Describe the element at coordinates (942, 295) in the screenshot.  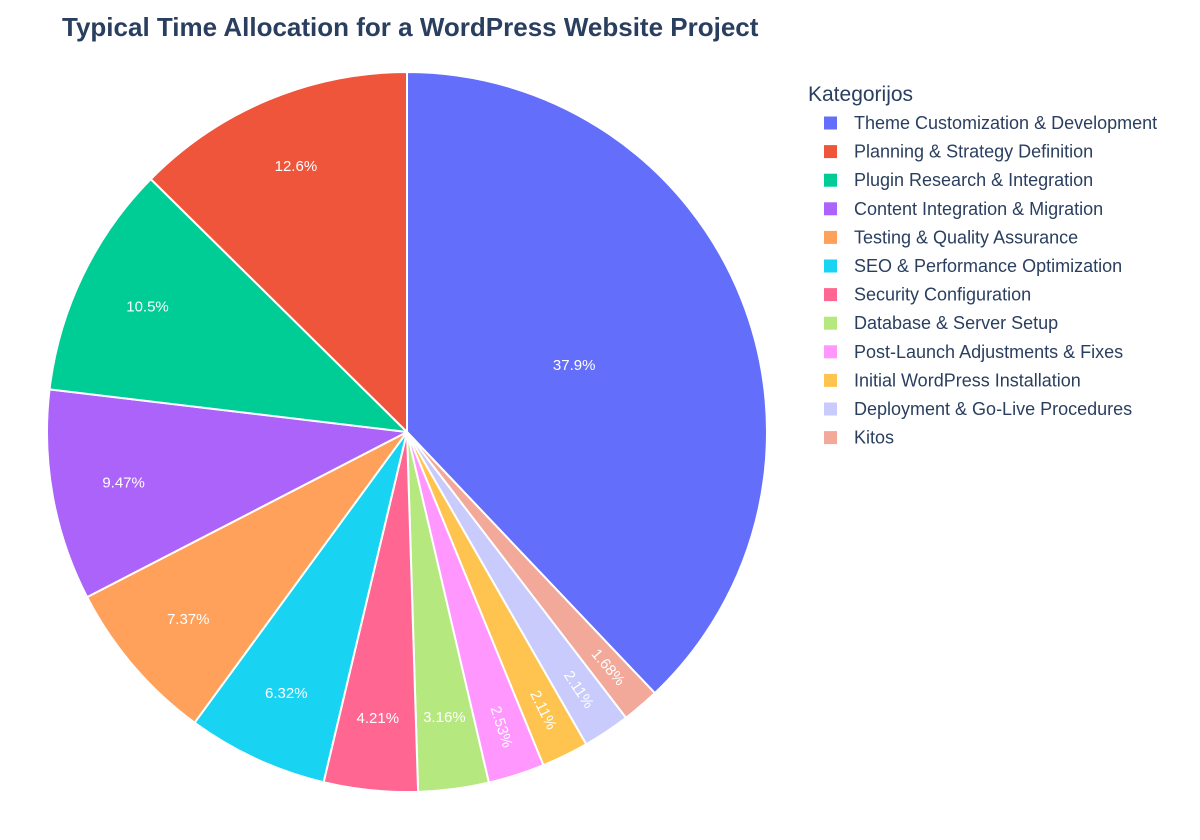
I see `legend-label: Security Configuration` at that location.